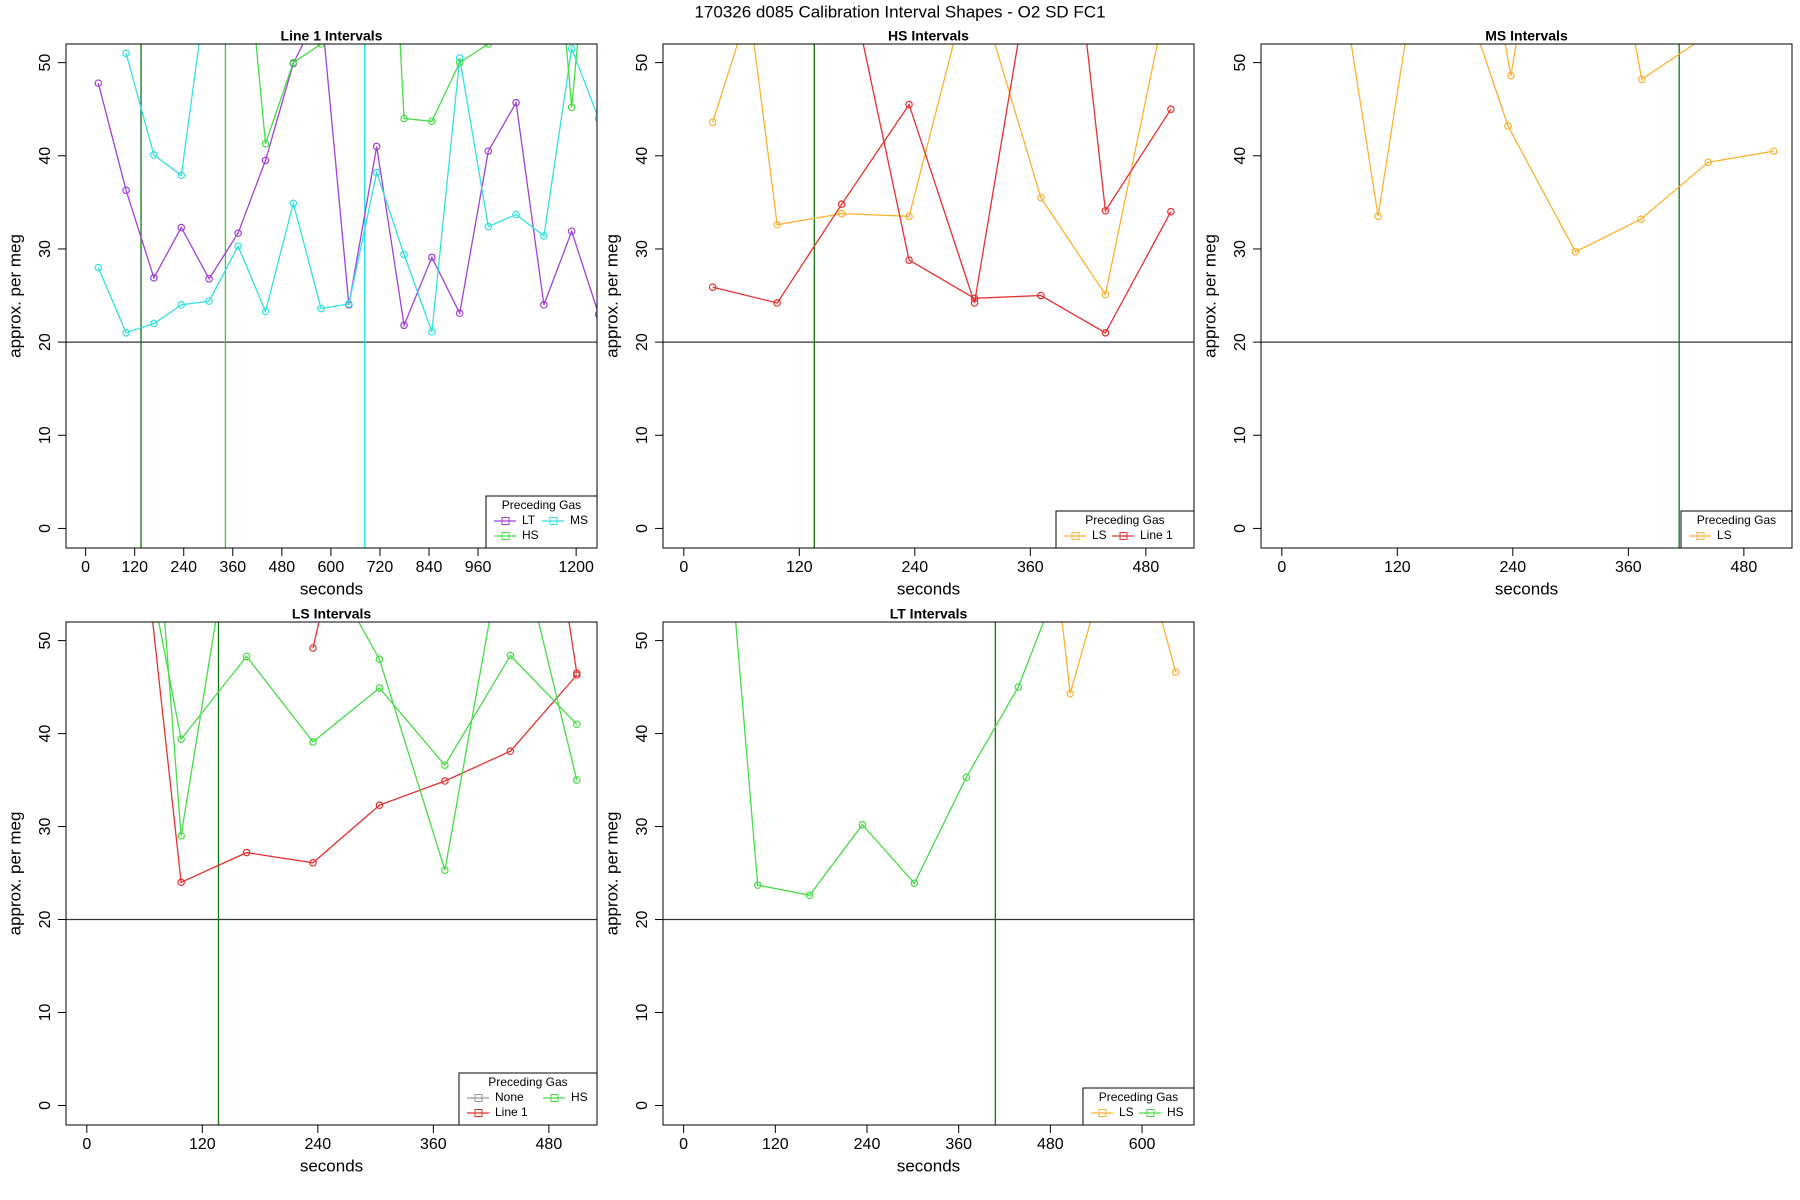 Image resolution: width=1800 pixels, height=1200 pixels. What do you see at coordinates (642, 249) in the screenshot?
I see `y-tick-label: 30` at bounding box center [642, 249].